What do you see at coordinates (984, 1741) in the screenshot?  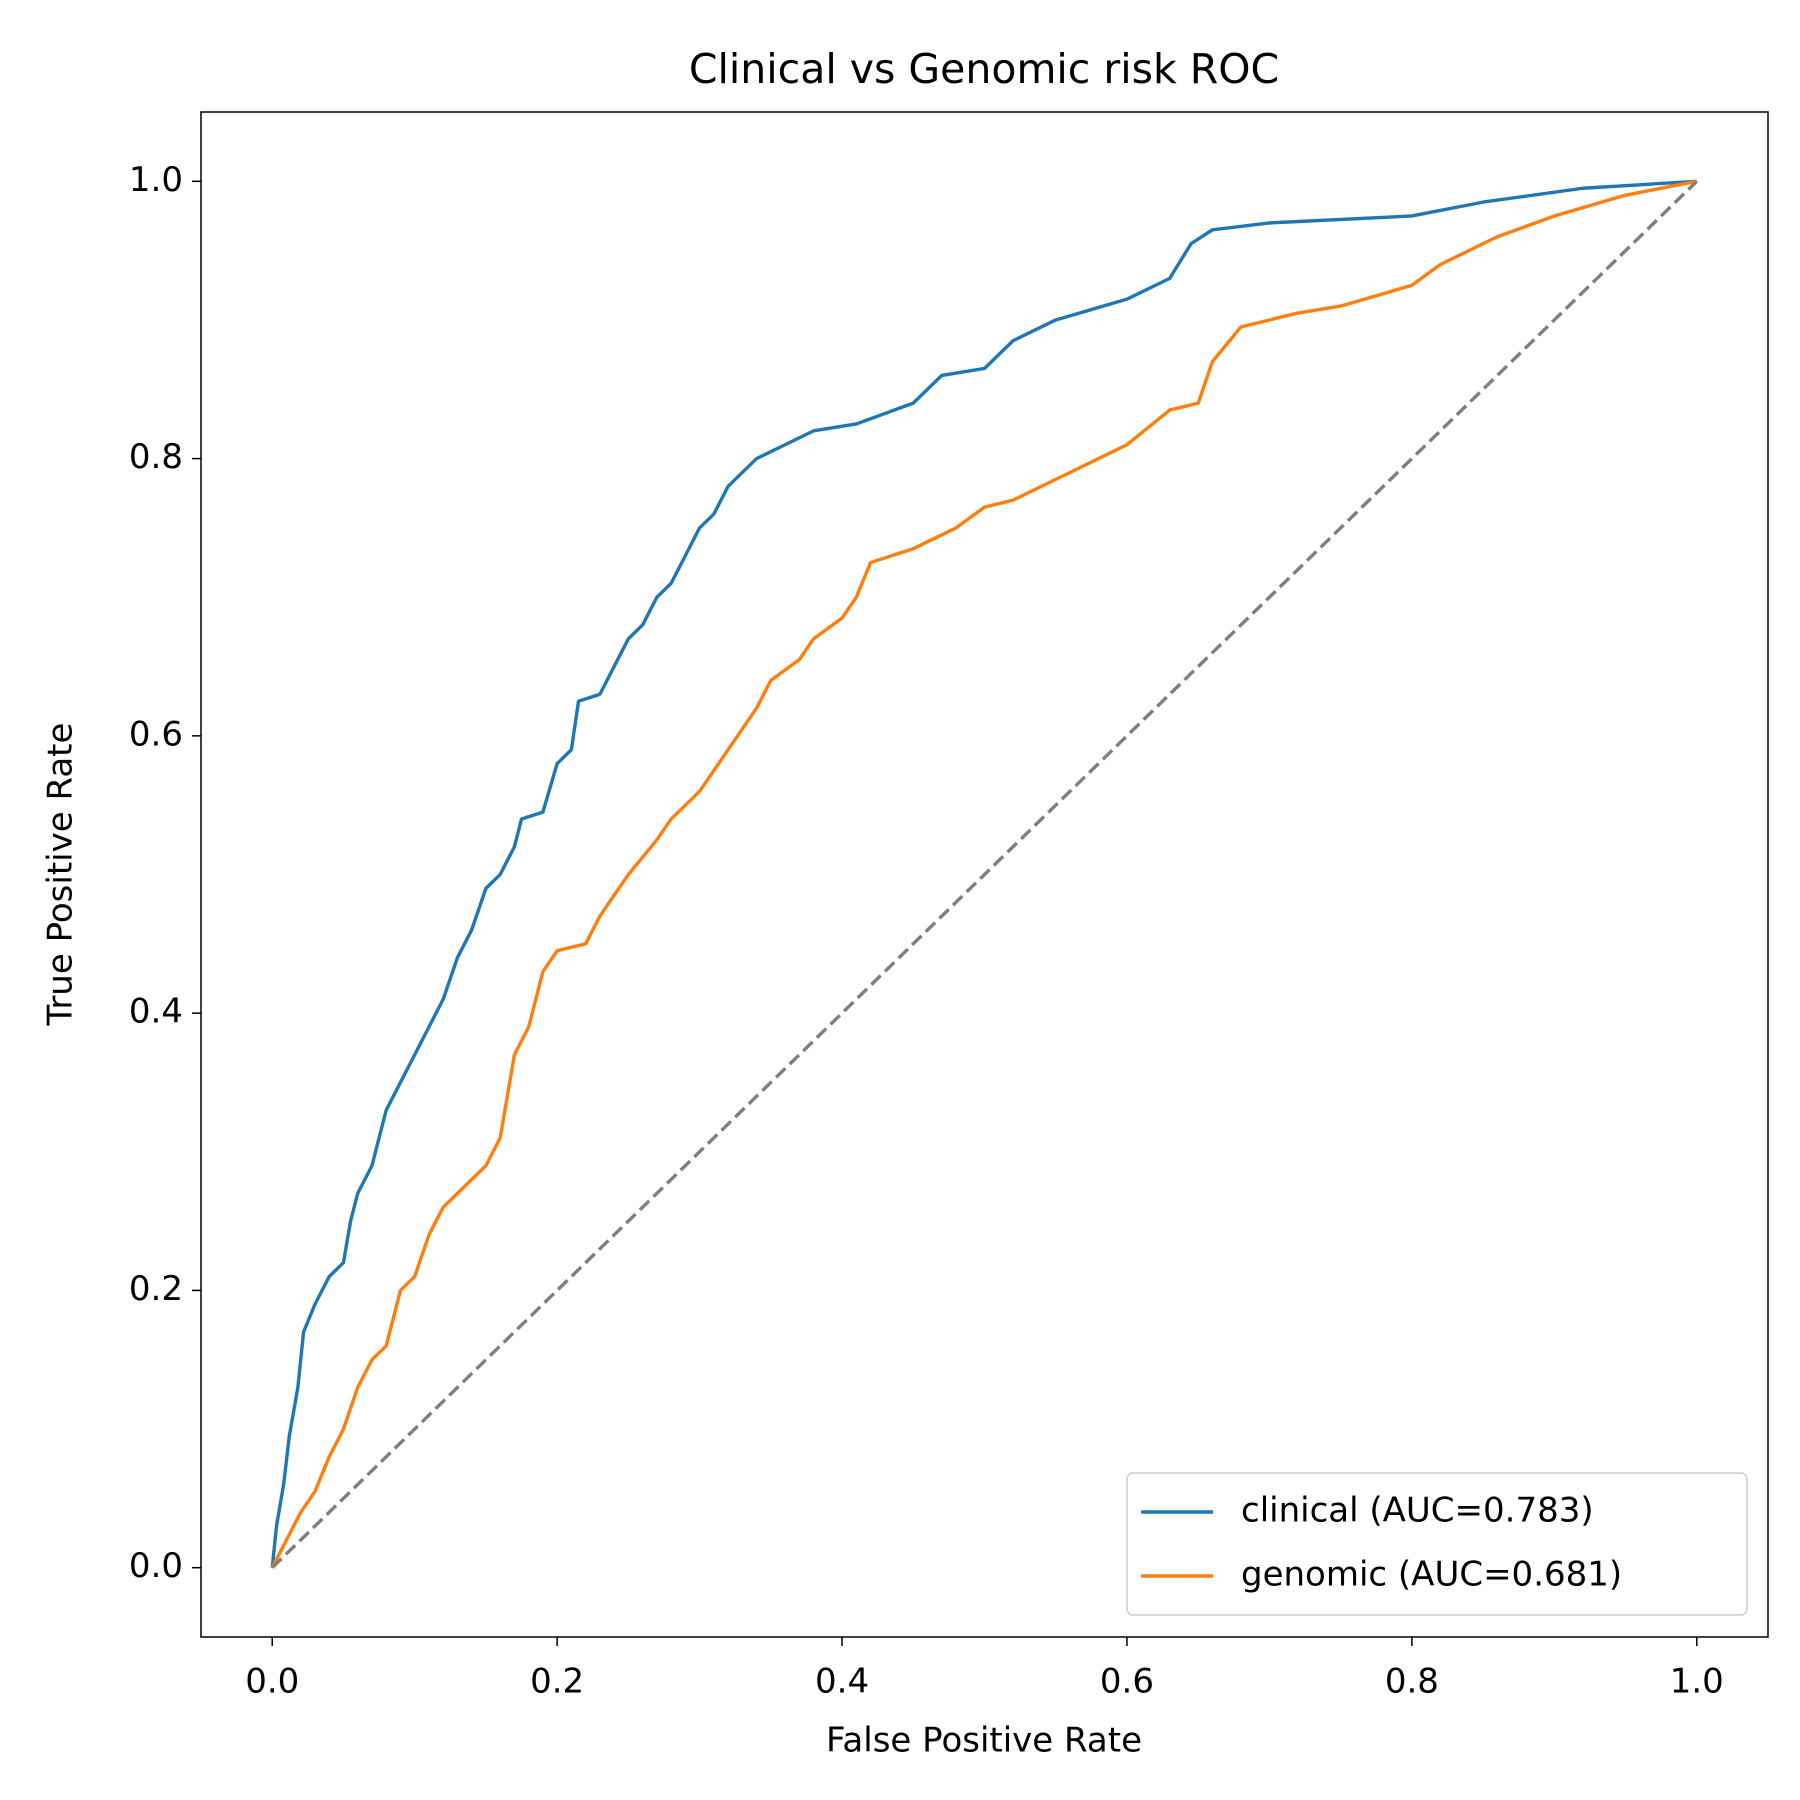 I see `x-axis-label: False Positive Rate` at bounding box center [984, 1741].